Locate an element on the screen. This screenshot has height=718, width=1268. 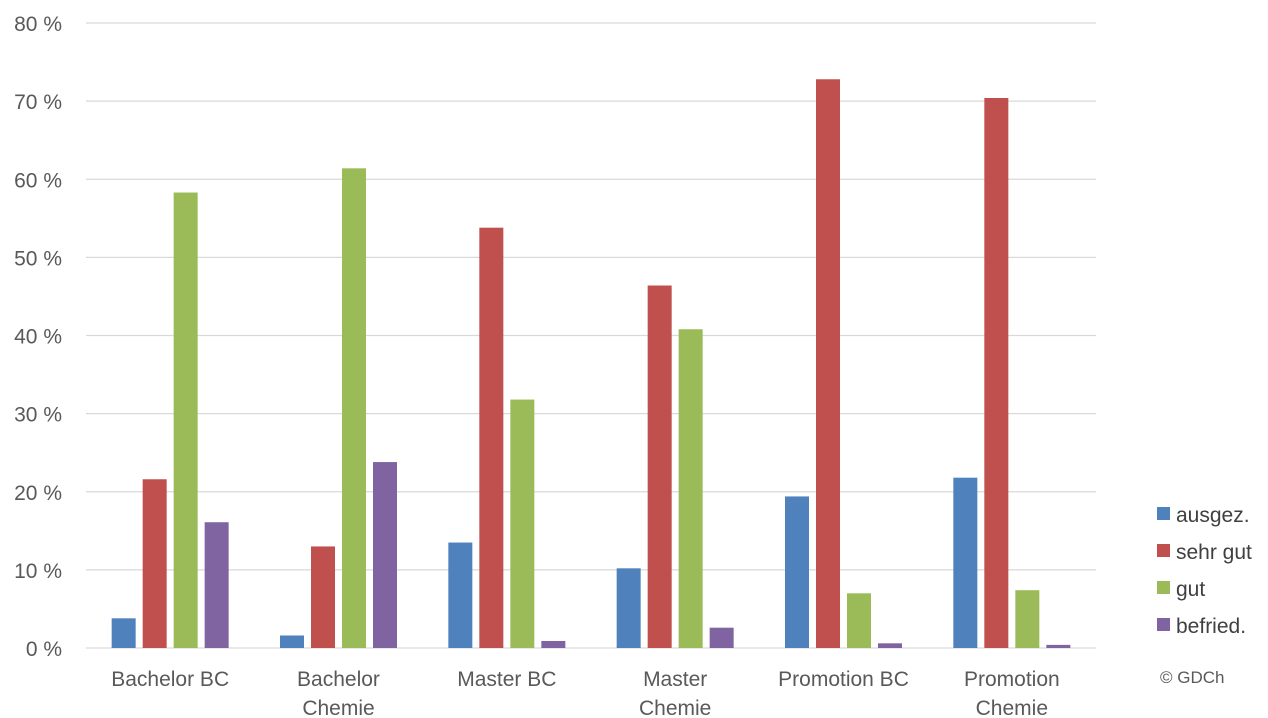
x-tick-label: Bachelor BC is located at coordinates (170, 679).